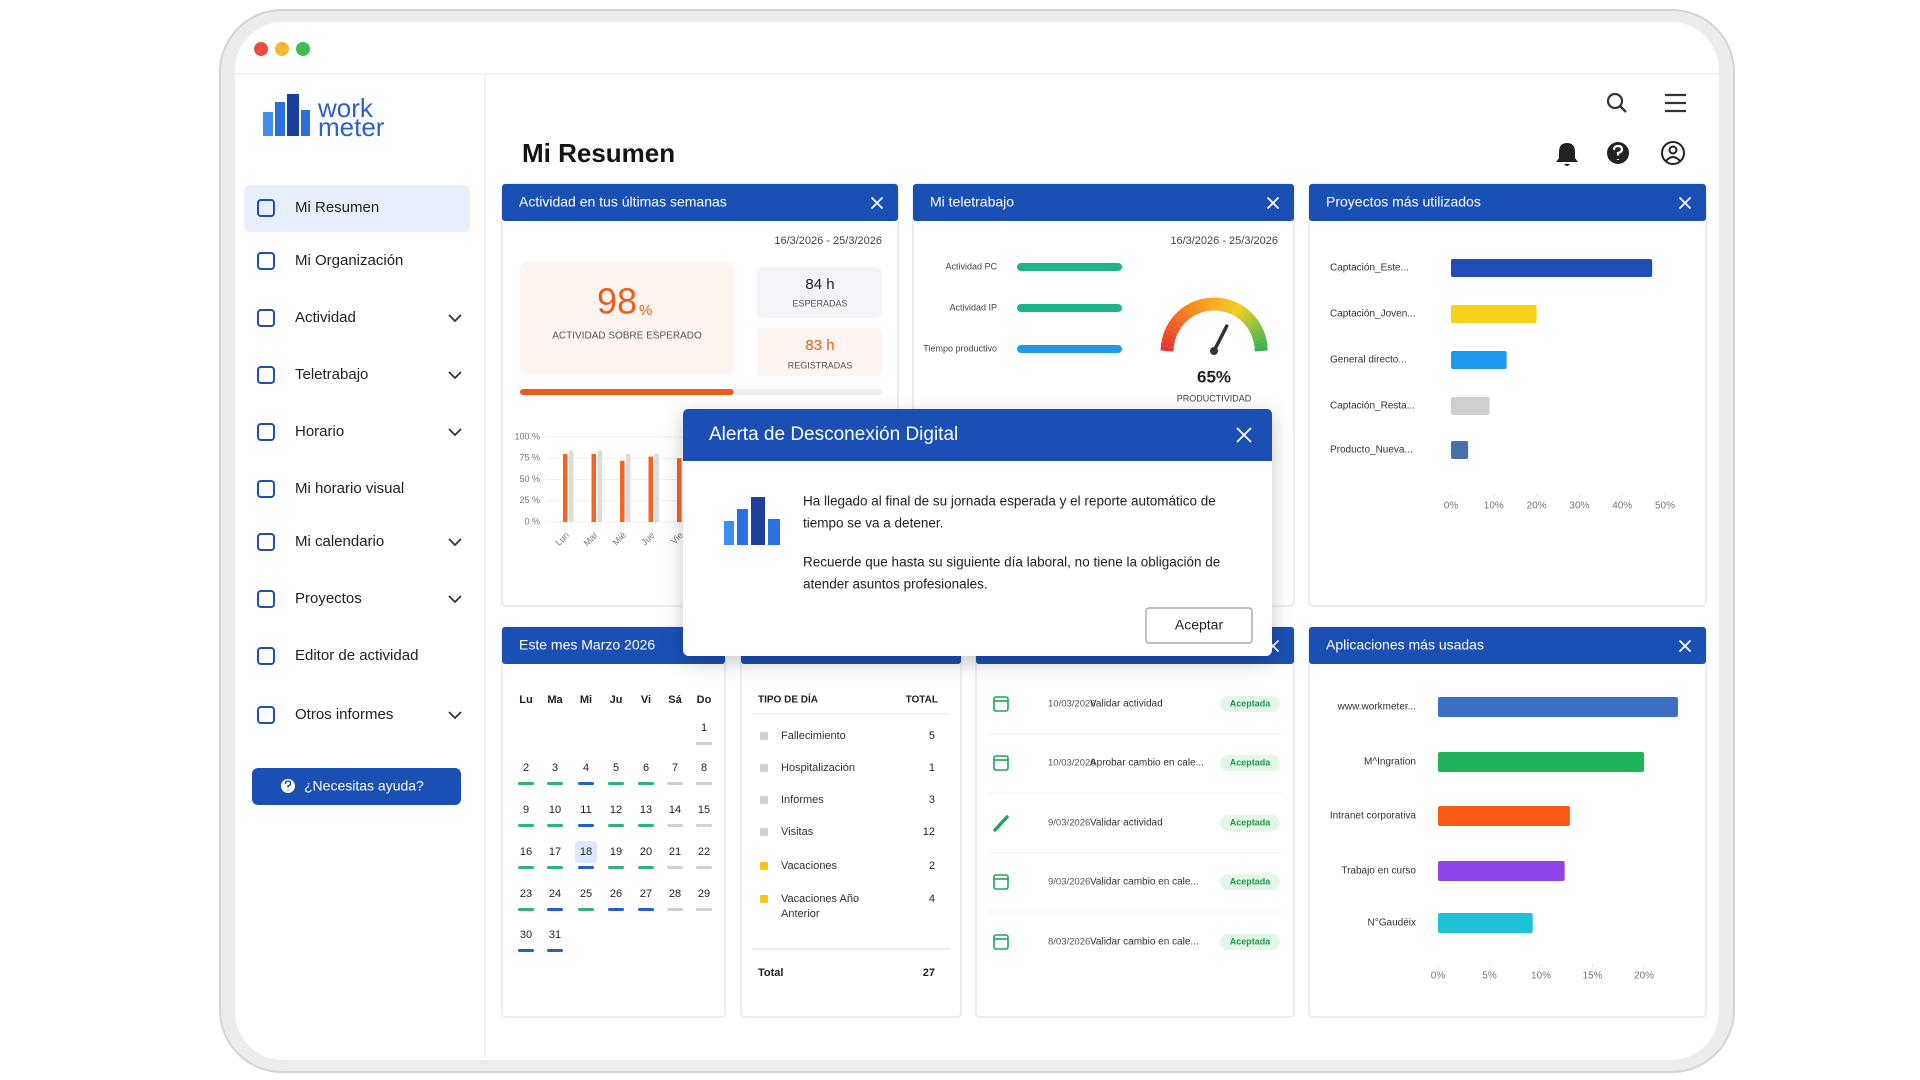 The width and height of the screenshot is (1920, 1080). What do you see at coordinates (932, 768) in the screenshot?
I see `type-total: 1` at bounding box center [932, 768].